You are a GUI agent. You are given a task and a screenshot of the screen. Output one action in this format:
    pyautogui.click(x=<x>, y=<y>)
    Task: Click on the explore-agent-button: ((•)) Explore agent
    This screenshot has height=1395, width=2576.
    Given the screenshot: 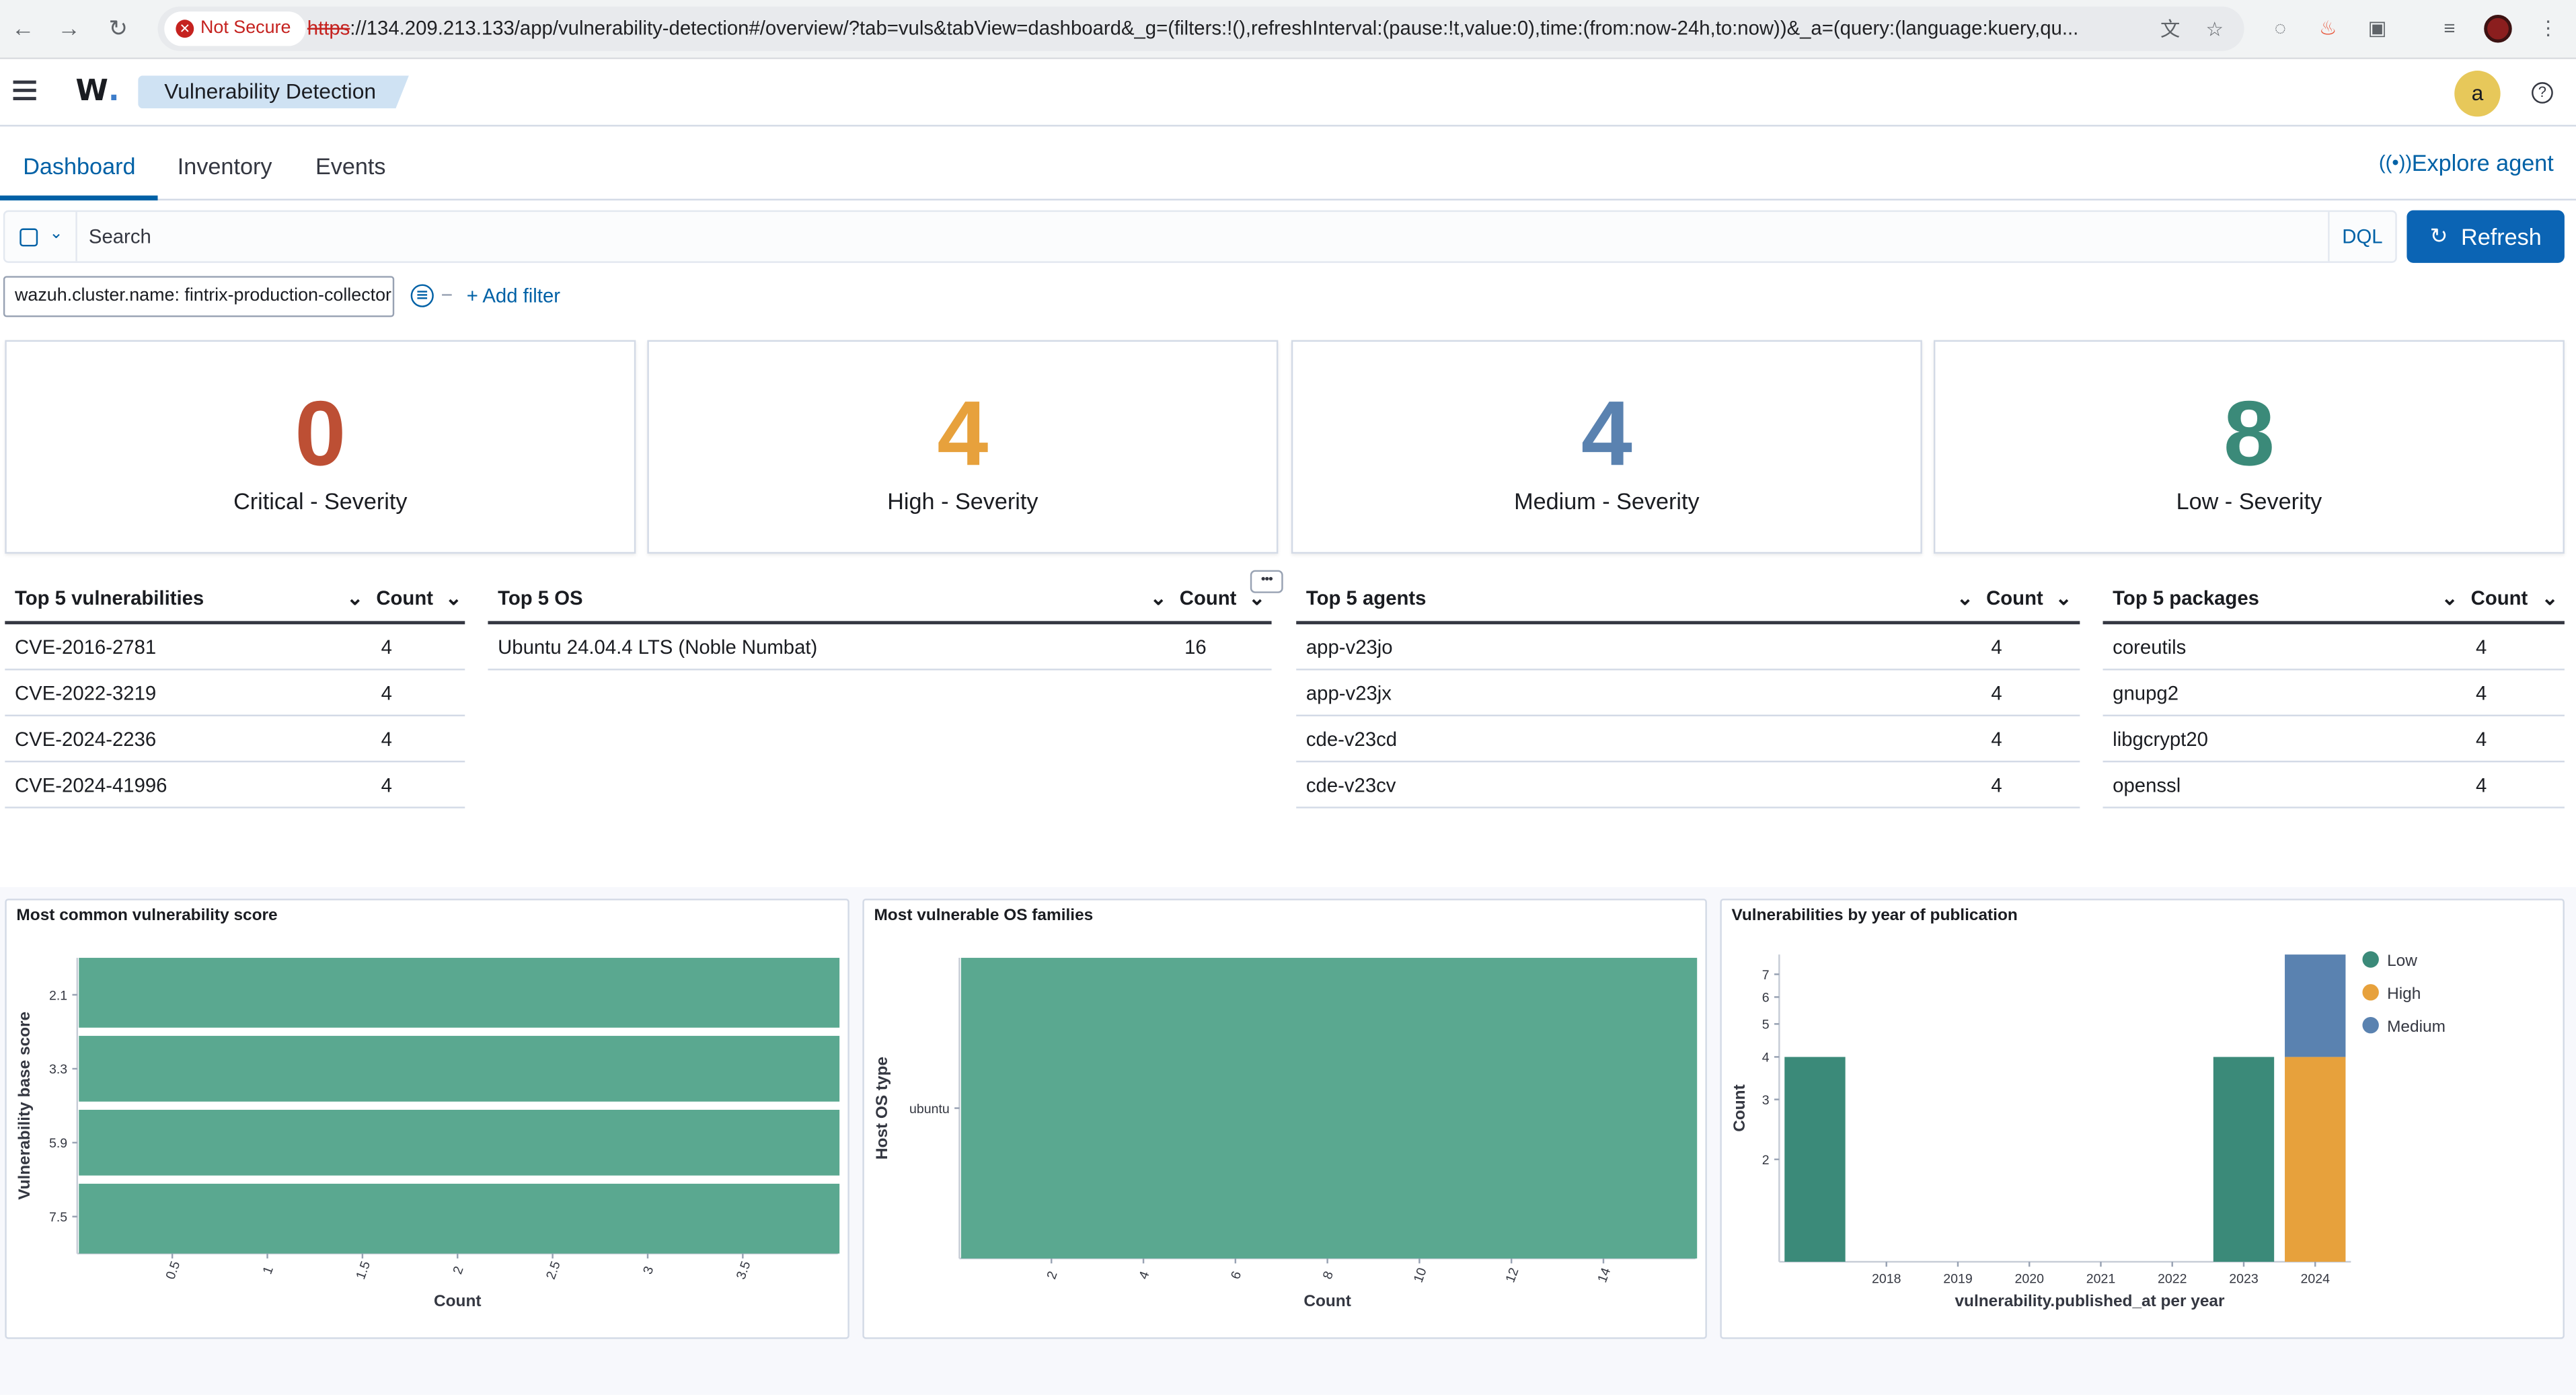 What is the action you would take?
    pyautogui.click(x=2466, y=162)
    